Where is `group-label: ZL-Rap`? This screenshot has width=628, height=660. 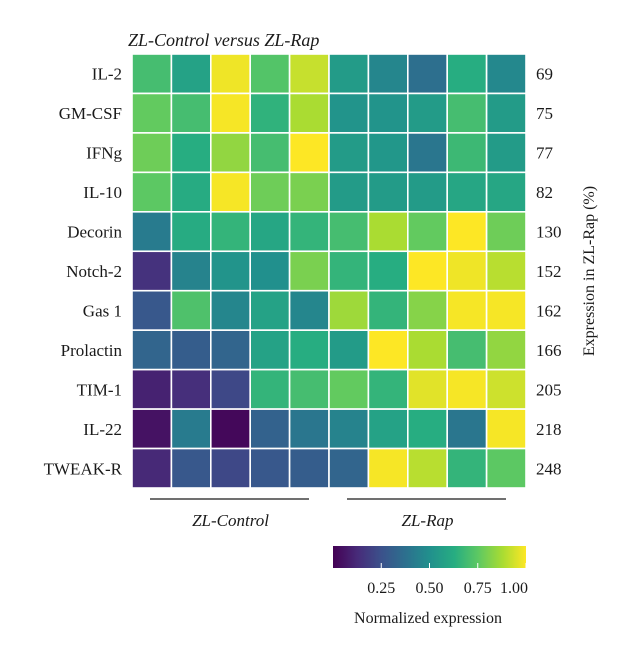 group-label: ZL-Rap is located at coordinates (428, 520).